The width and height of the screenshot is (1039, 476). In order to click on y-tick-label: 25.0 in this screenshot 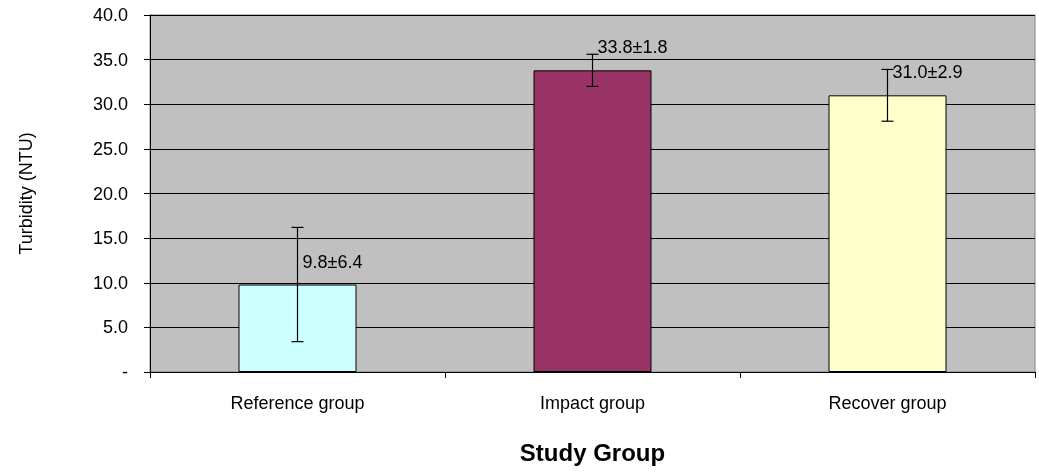, I will do `click(110, 148)`.